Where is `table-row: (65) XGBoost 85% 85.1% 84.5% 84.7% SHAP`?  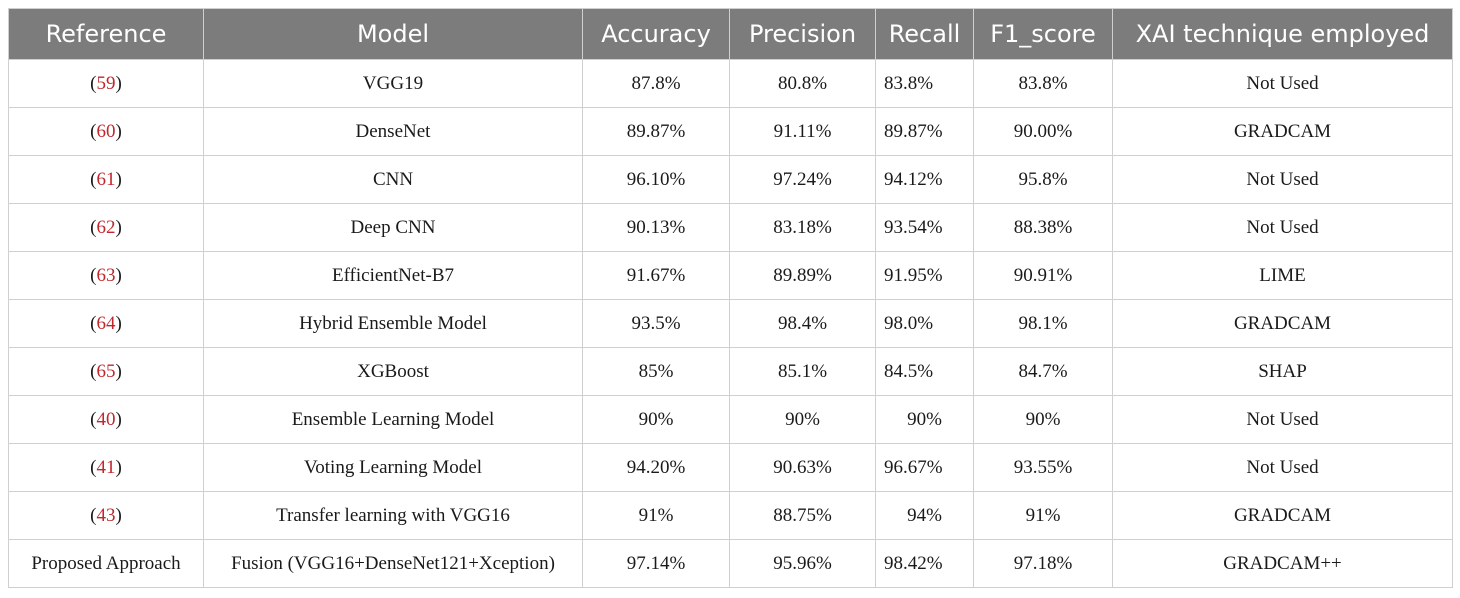
table-row: (65) XGBoost 85% 85.1% 84.5% 84.7% SHAP is located at coordinates (730, 371).